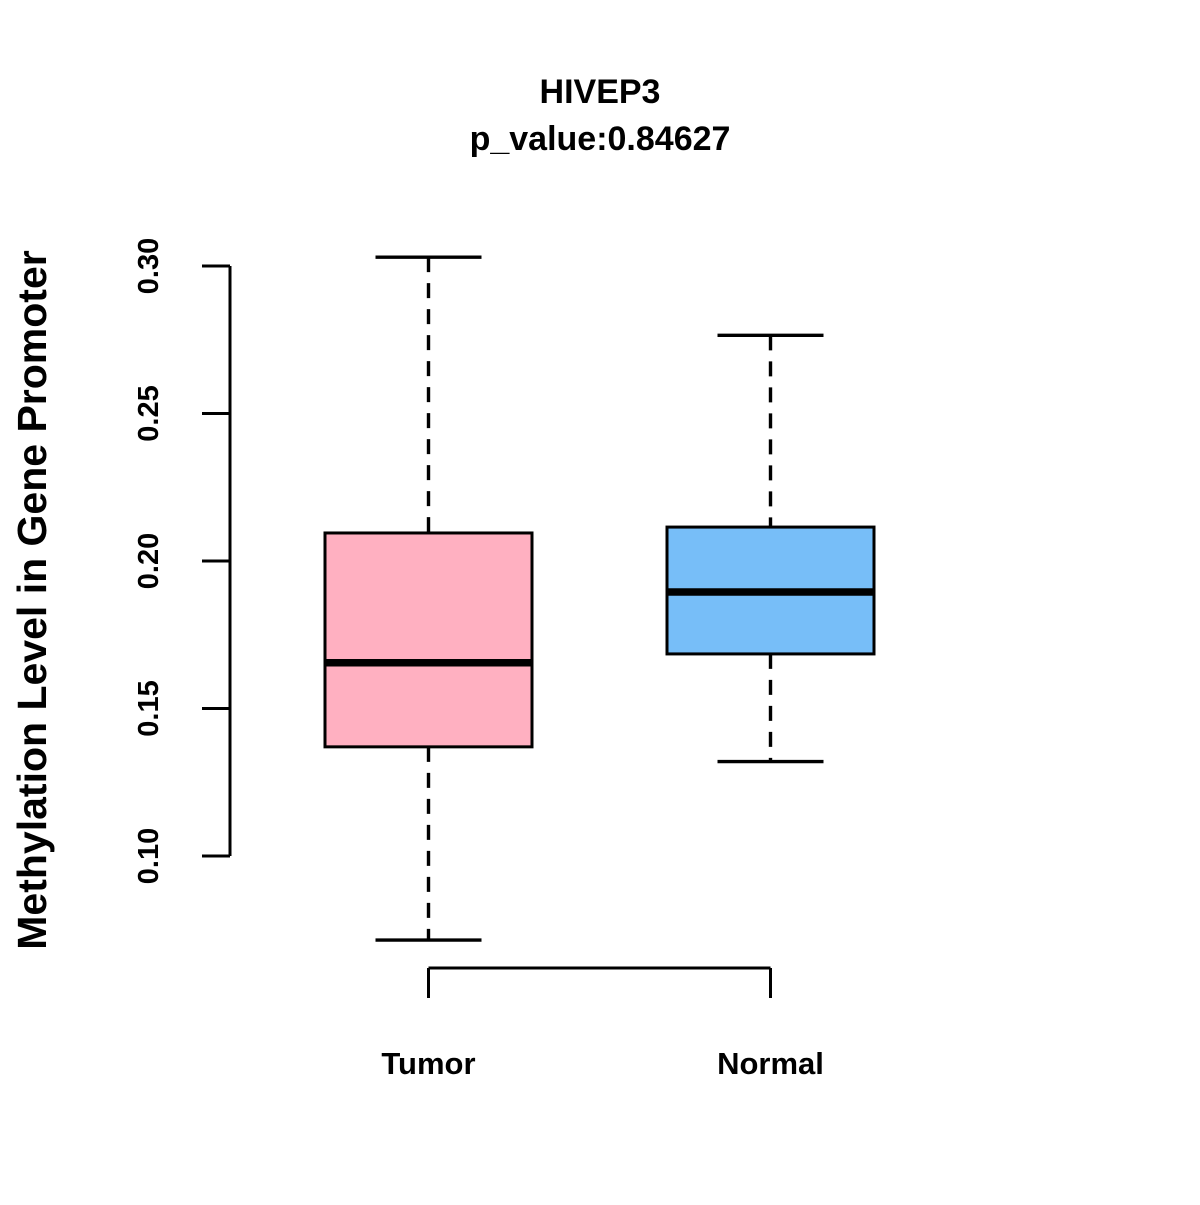 This screenshot has height=1205, width=1200. What do you see at coordinates (770, 1063) in the screenshot?
I see `category-label: Normal` at bounding box center [770, 1063].